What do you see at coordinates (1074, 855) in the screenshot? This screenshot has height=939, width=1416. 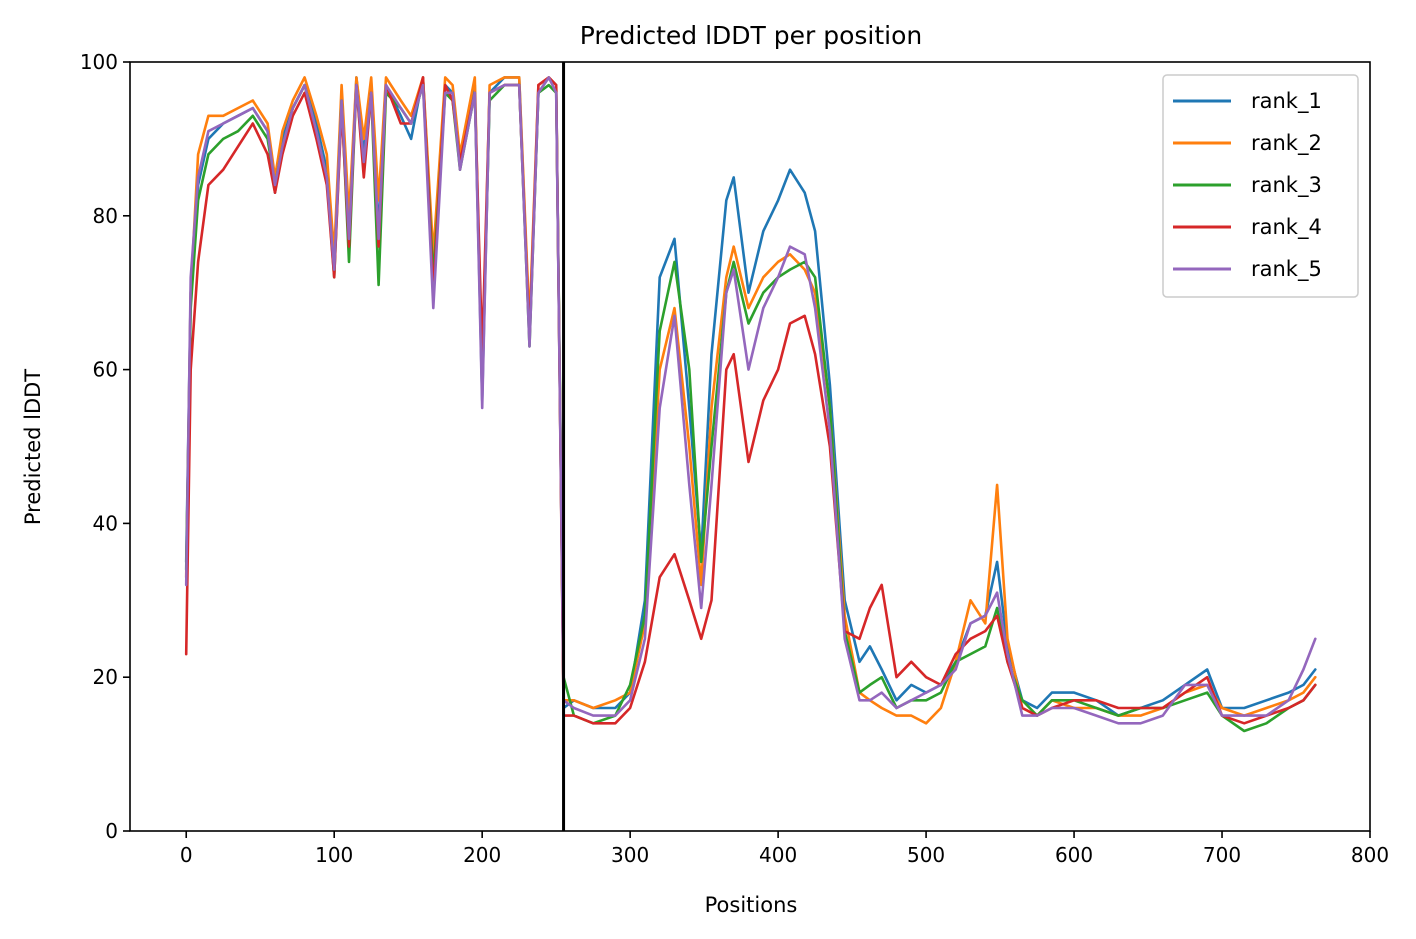 I see `x-tick-label: 600` at bounding box center [1074, 855].